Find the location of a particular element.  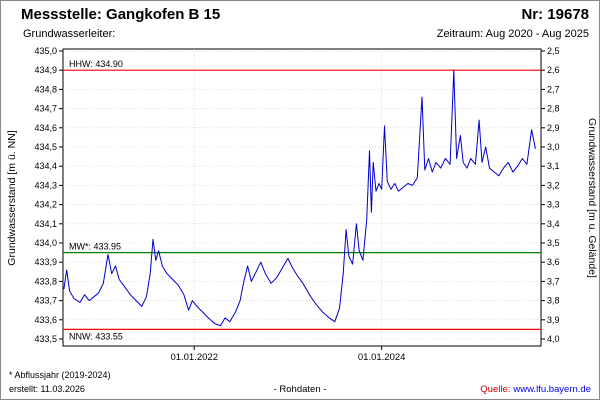

ytick-label-left: 434,9 is located at coordinates (45, 70).